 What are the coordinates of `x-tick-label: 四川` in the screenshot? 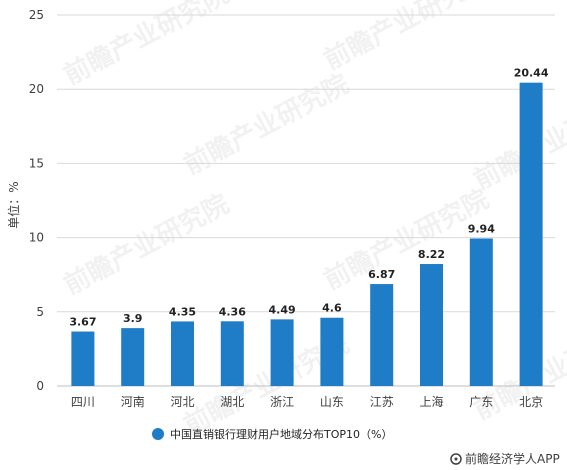 It's located at (83, 402).